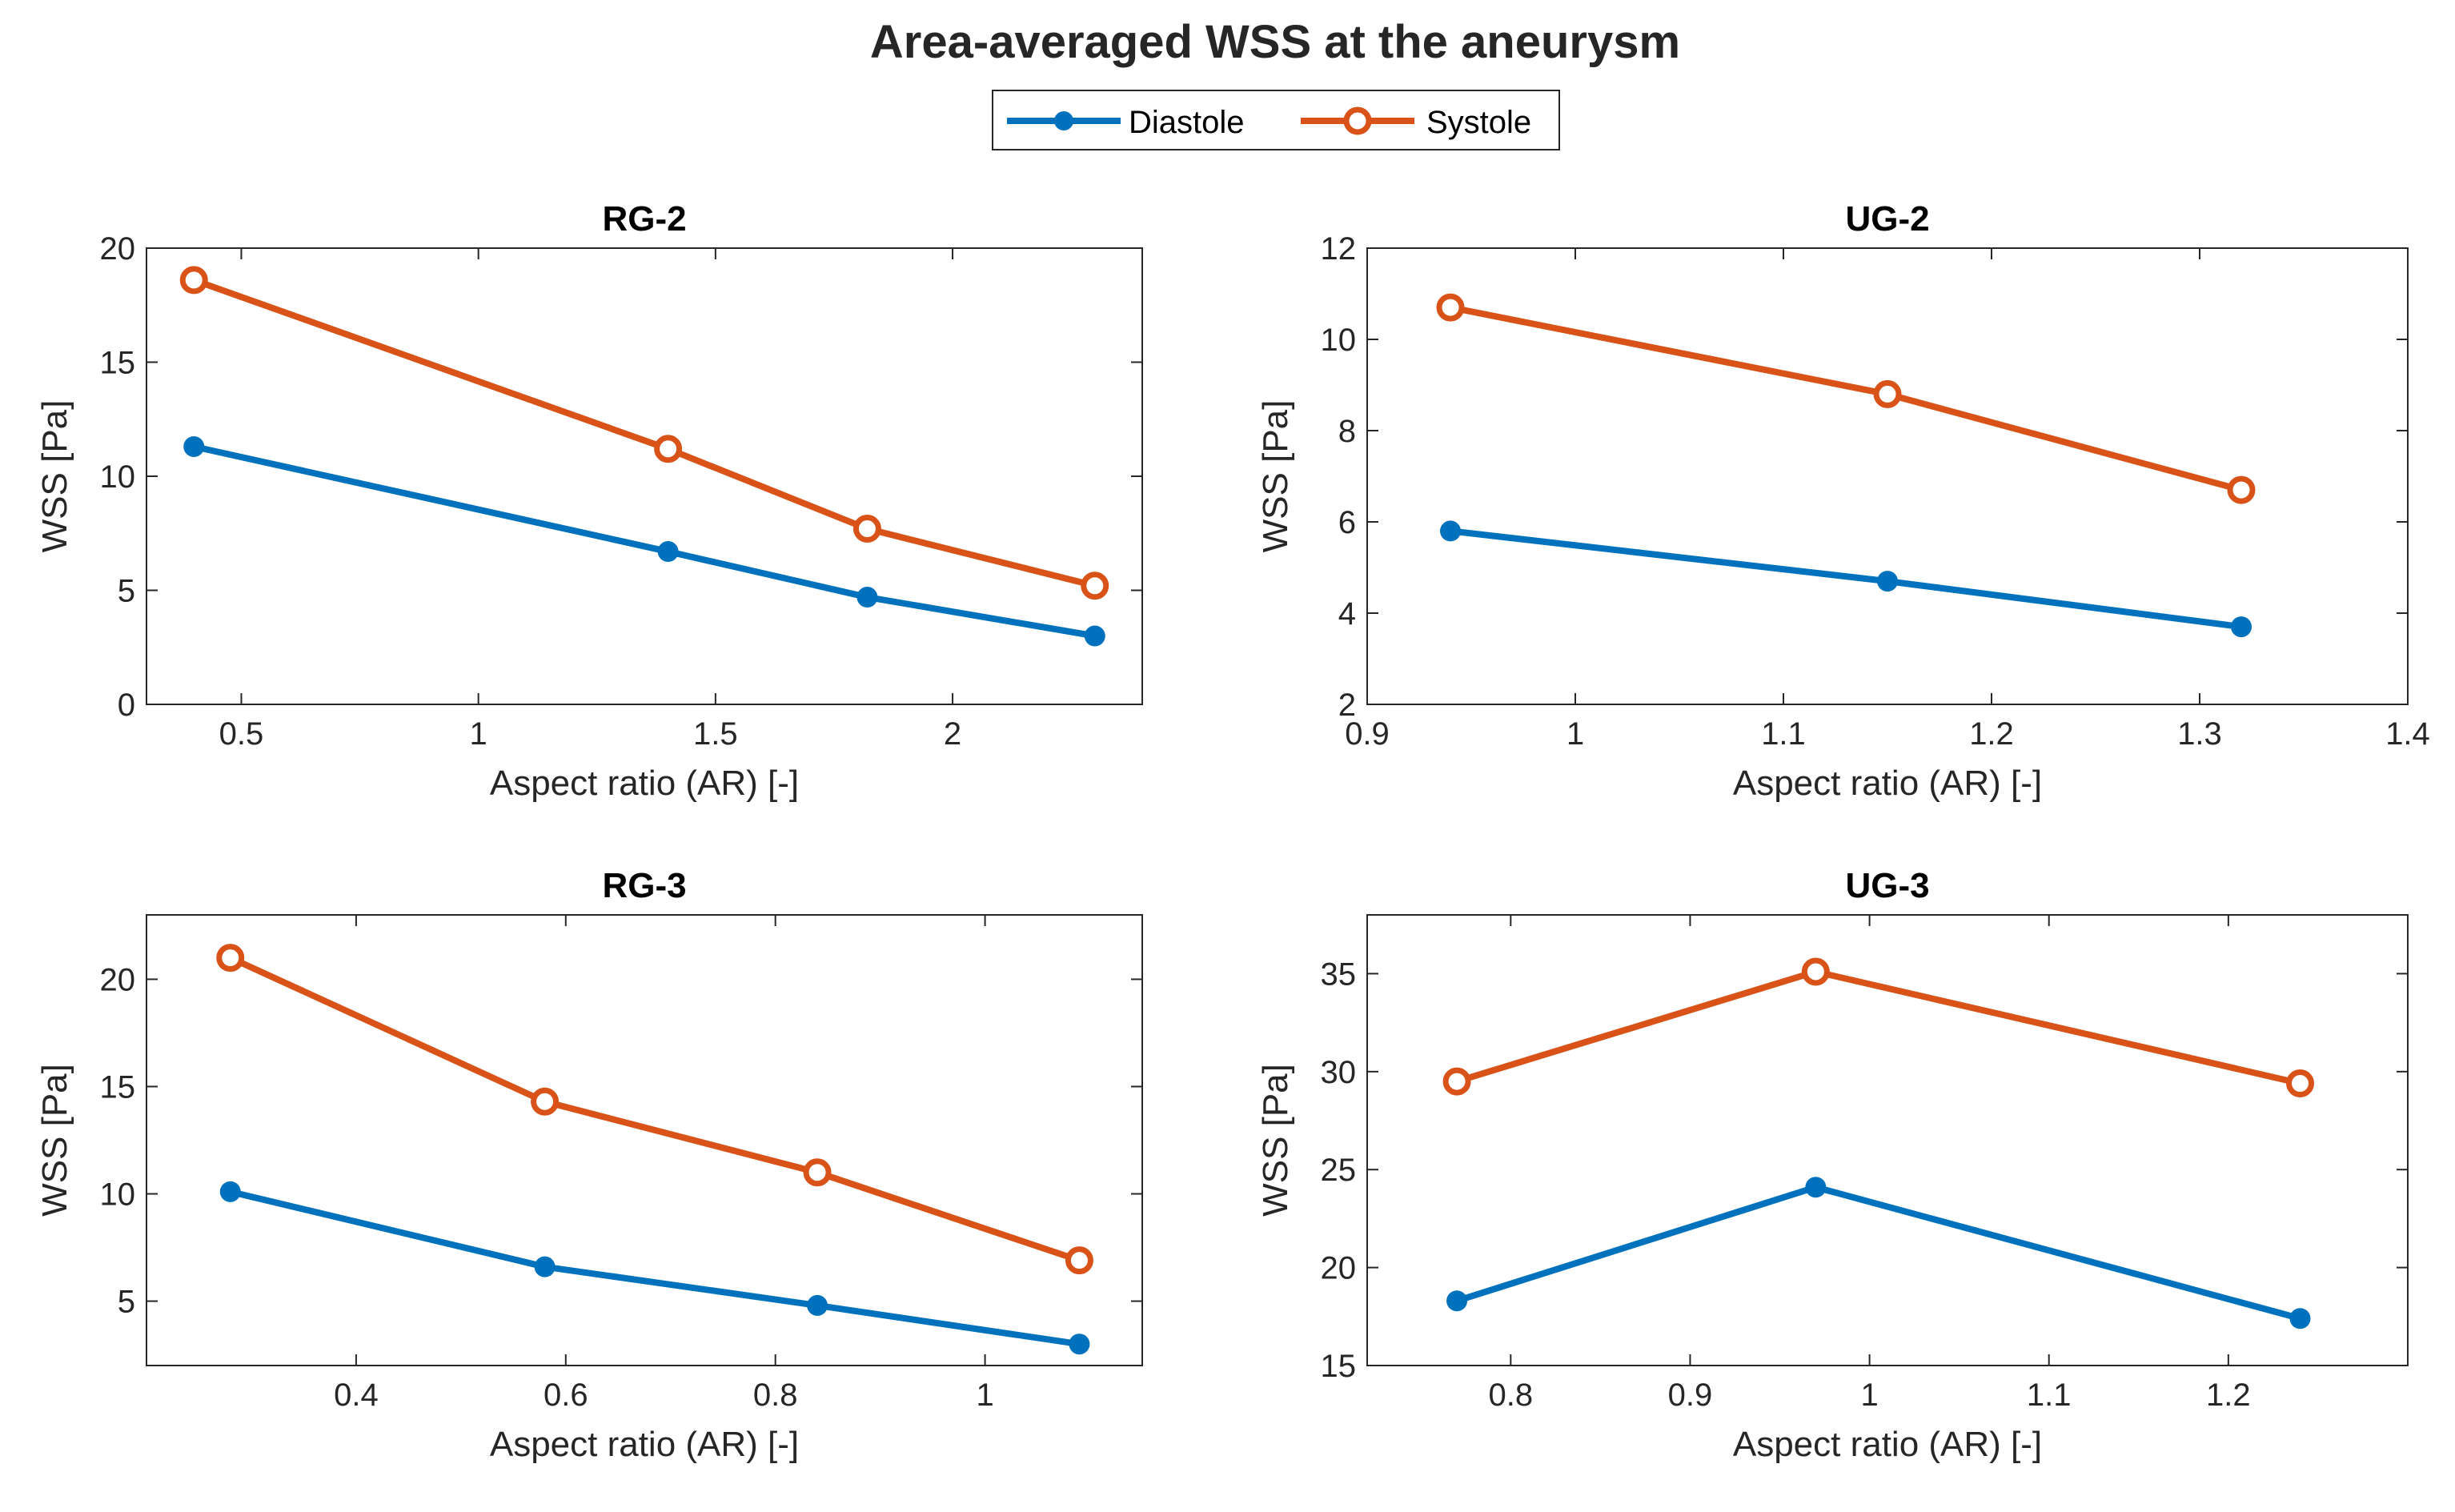 The width and height of the screenshot is (2455, 1512). What do you see at coordinates (1357, 121) in the screenshot?
I see `legend-systole-marker` at bounding box center [1357, 121].